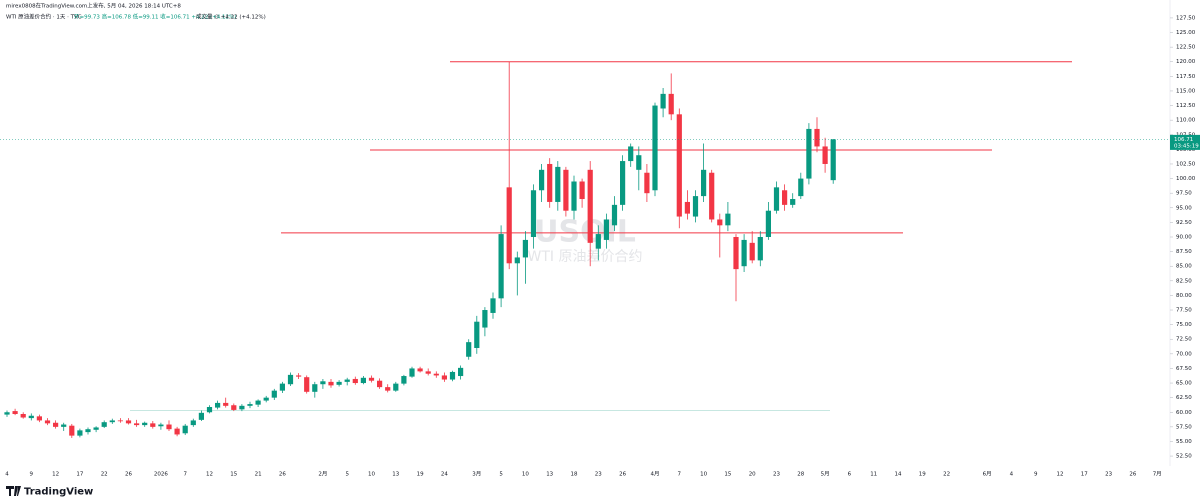  What do you see at coordinates (922, 475) in the screenshot?
I see `x-tick-label: 19` at bounding box center [922, 475].